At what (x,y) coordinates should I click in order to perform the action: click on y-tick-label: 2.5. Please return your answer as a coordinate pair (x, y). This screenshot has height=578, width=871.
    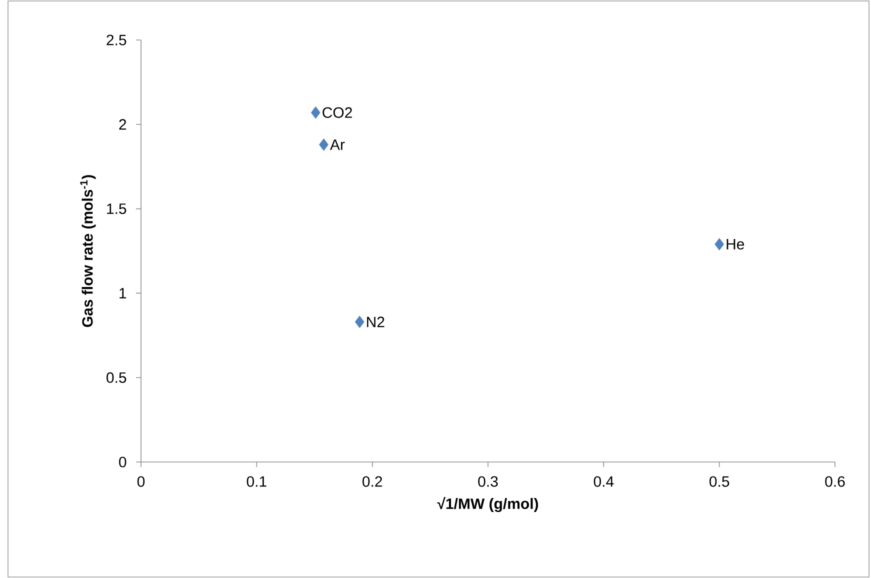
    Looking at the image, I should click on (116, 40).